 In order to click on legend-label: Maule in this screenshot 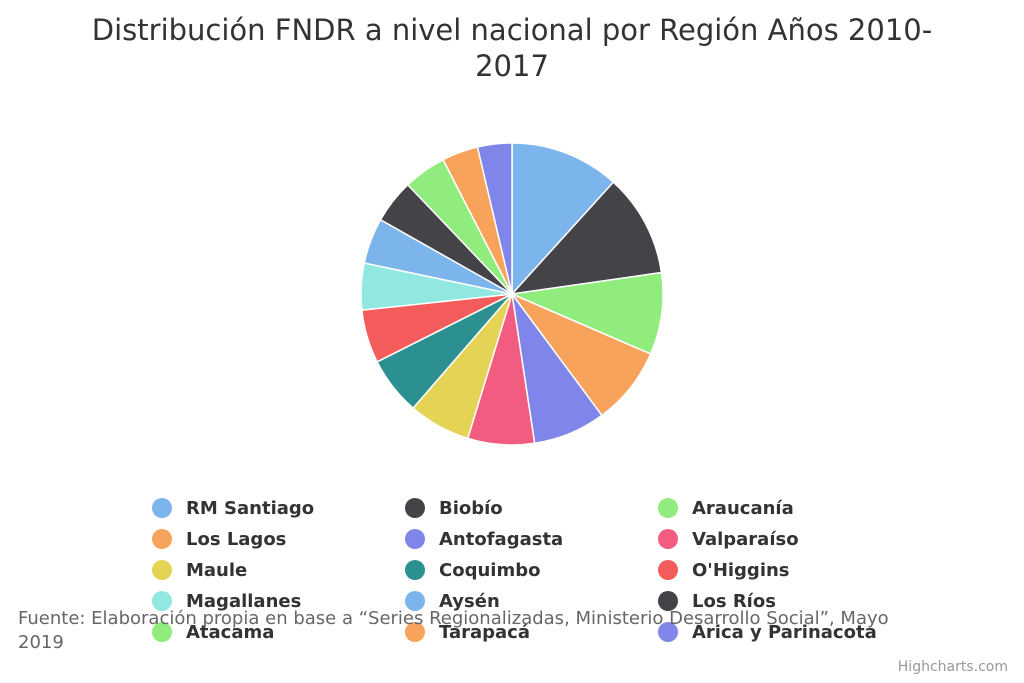, I will do `click(217, 570)`.